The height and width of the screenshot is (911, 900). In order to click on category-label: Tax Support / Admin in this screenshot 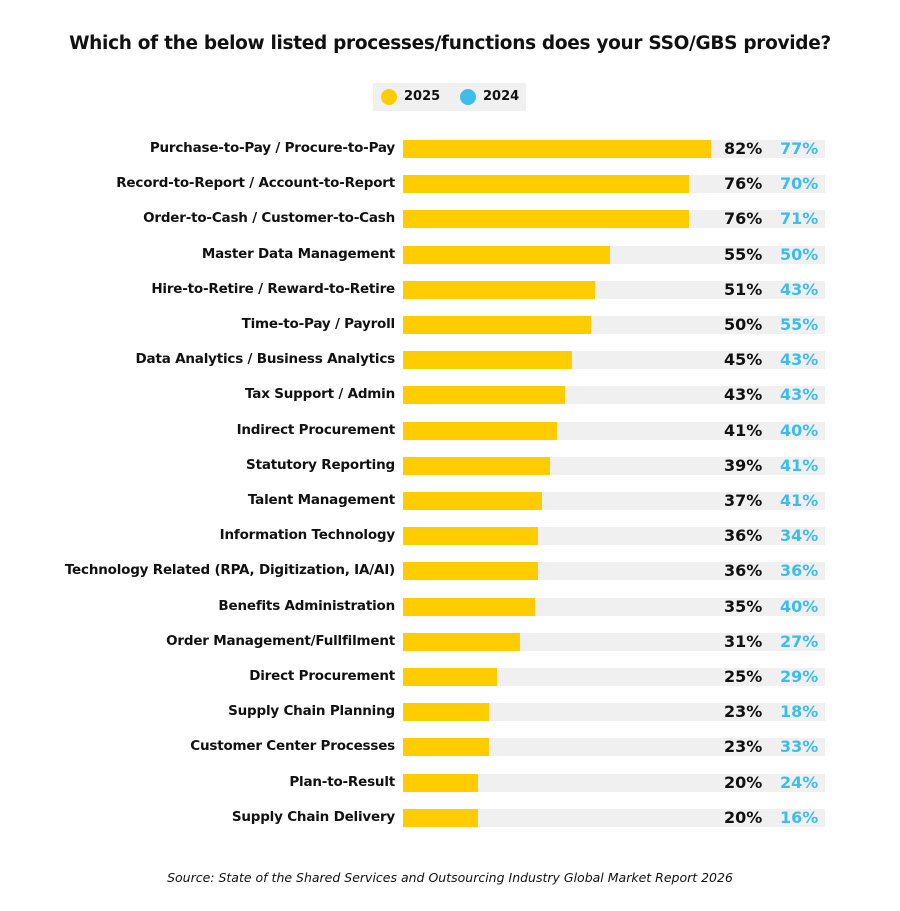, I will do `click(320, 394)`.